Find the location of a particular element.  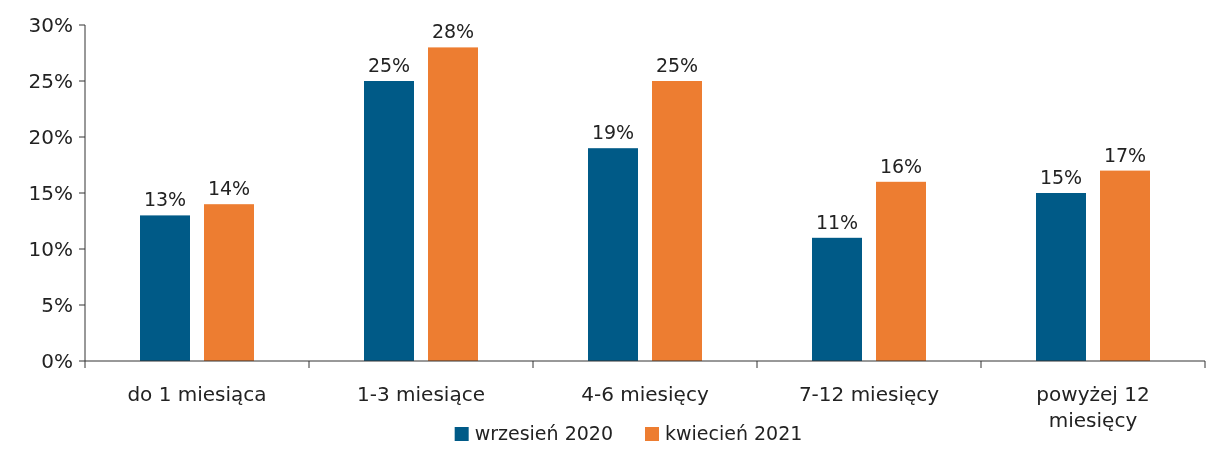

legend-label: kwiecień 2021 is located at coordinates (734, 433).